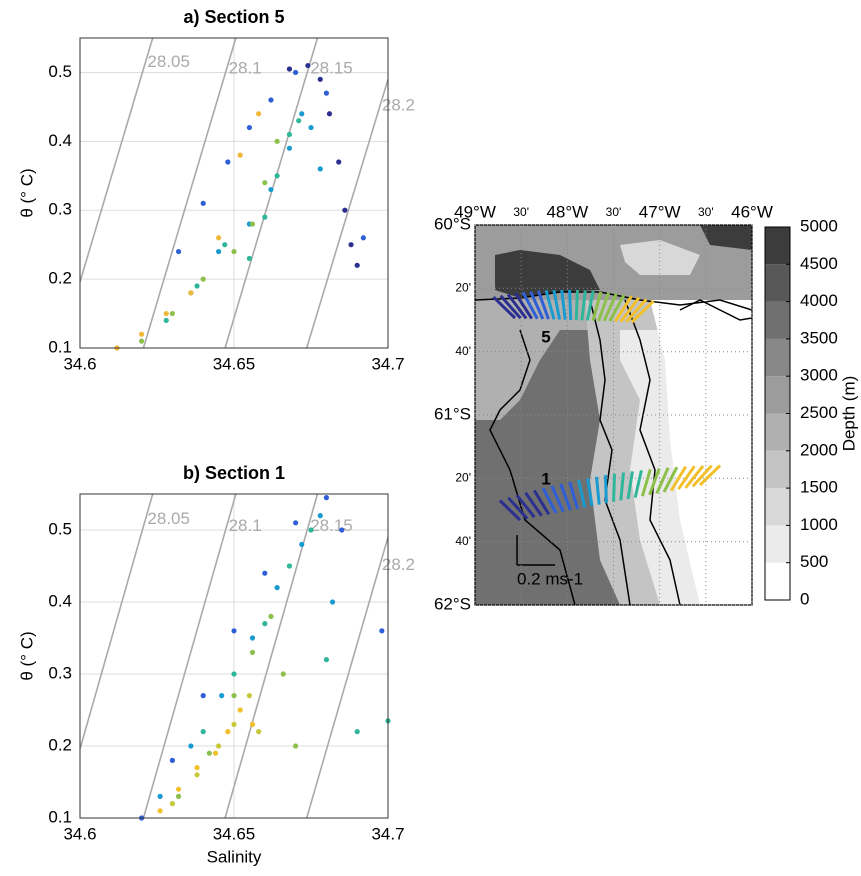 This screenshot has width=861, height=876. What do you see at coordinates (233, 17) in the screenshot?
I see `chart-title: a) Section 5` at bounding box center [233, 17].